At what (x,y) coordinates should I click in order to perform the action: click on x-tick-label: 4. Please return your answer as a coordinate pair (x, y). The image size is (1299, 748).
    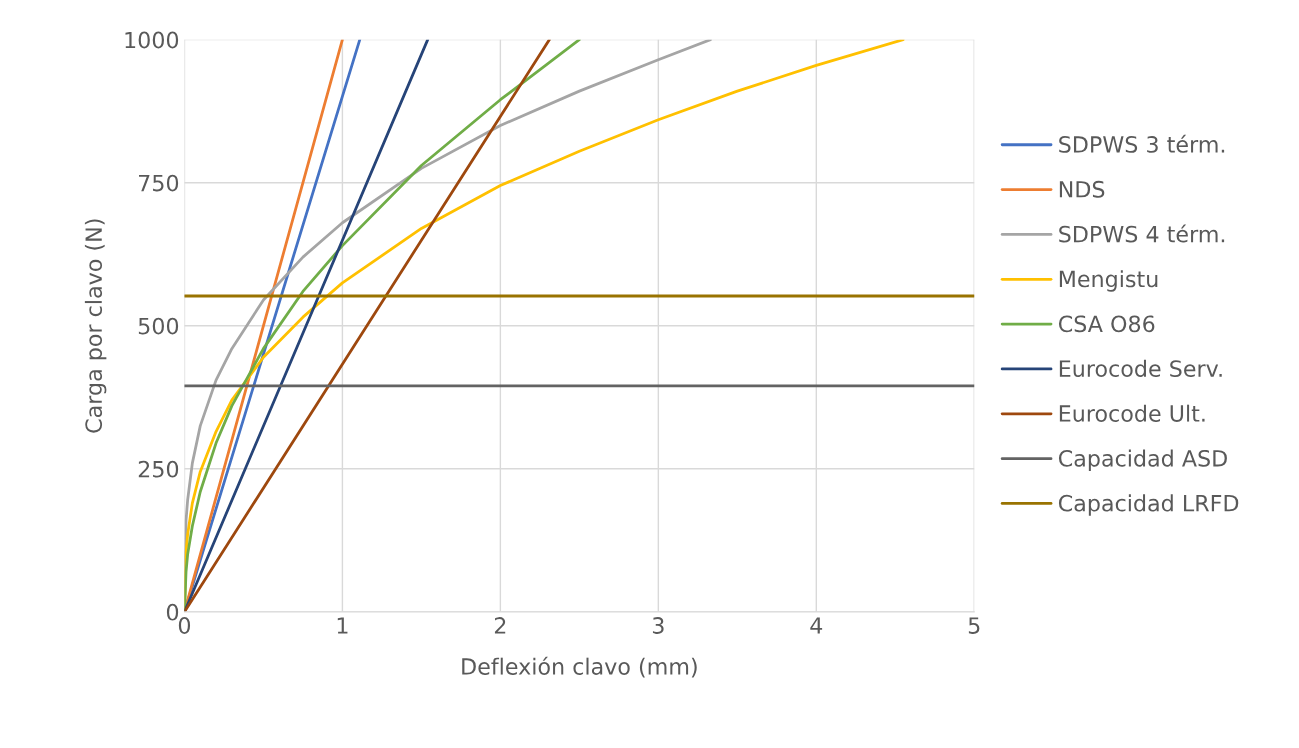
    Looking at the image, I should click on (816, 625).